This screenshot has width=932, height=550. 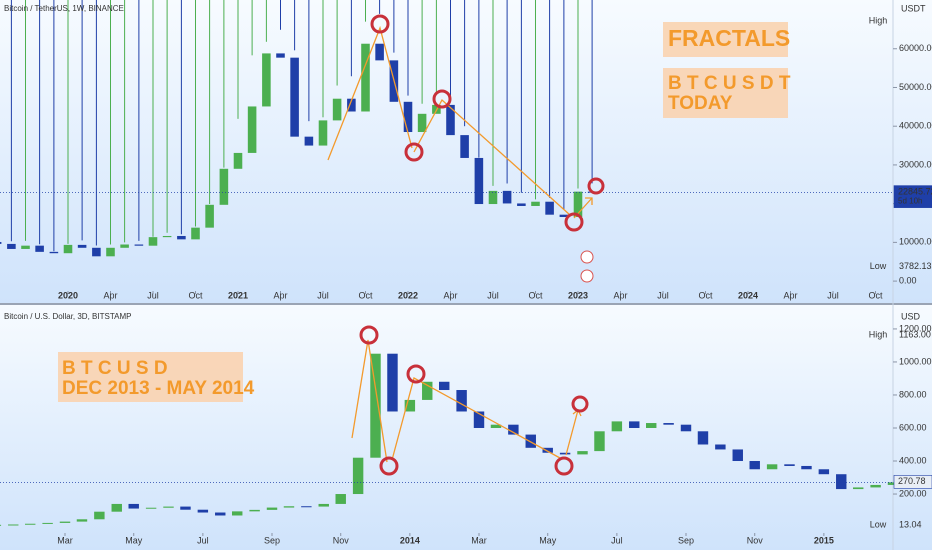 I want to click on note-text: FRACTALS, so click(x=729, y=38).